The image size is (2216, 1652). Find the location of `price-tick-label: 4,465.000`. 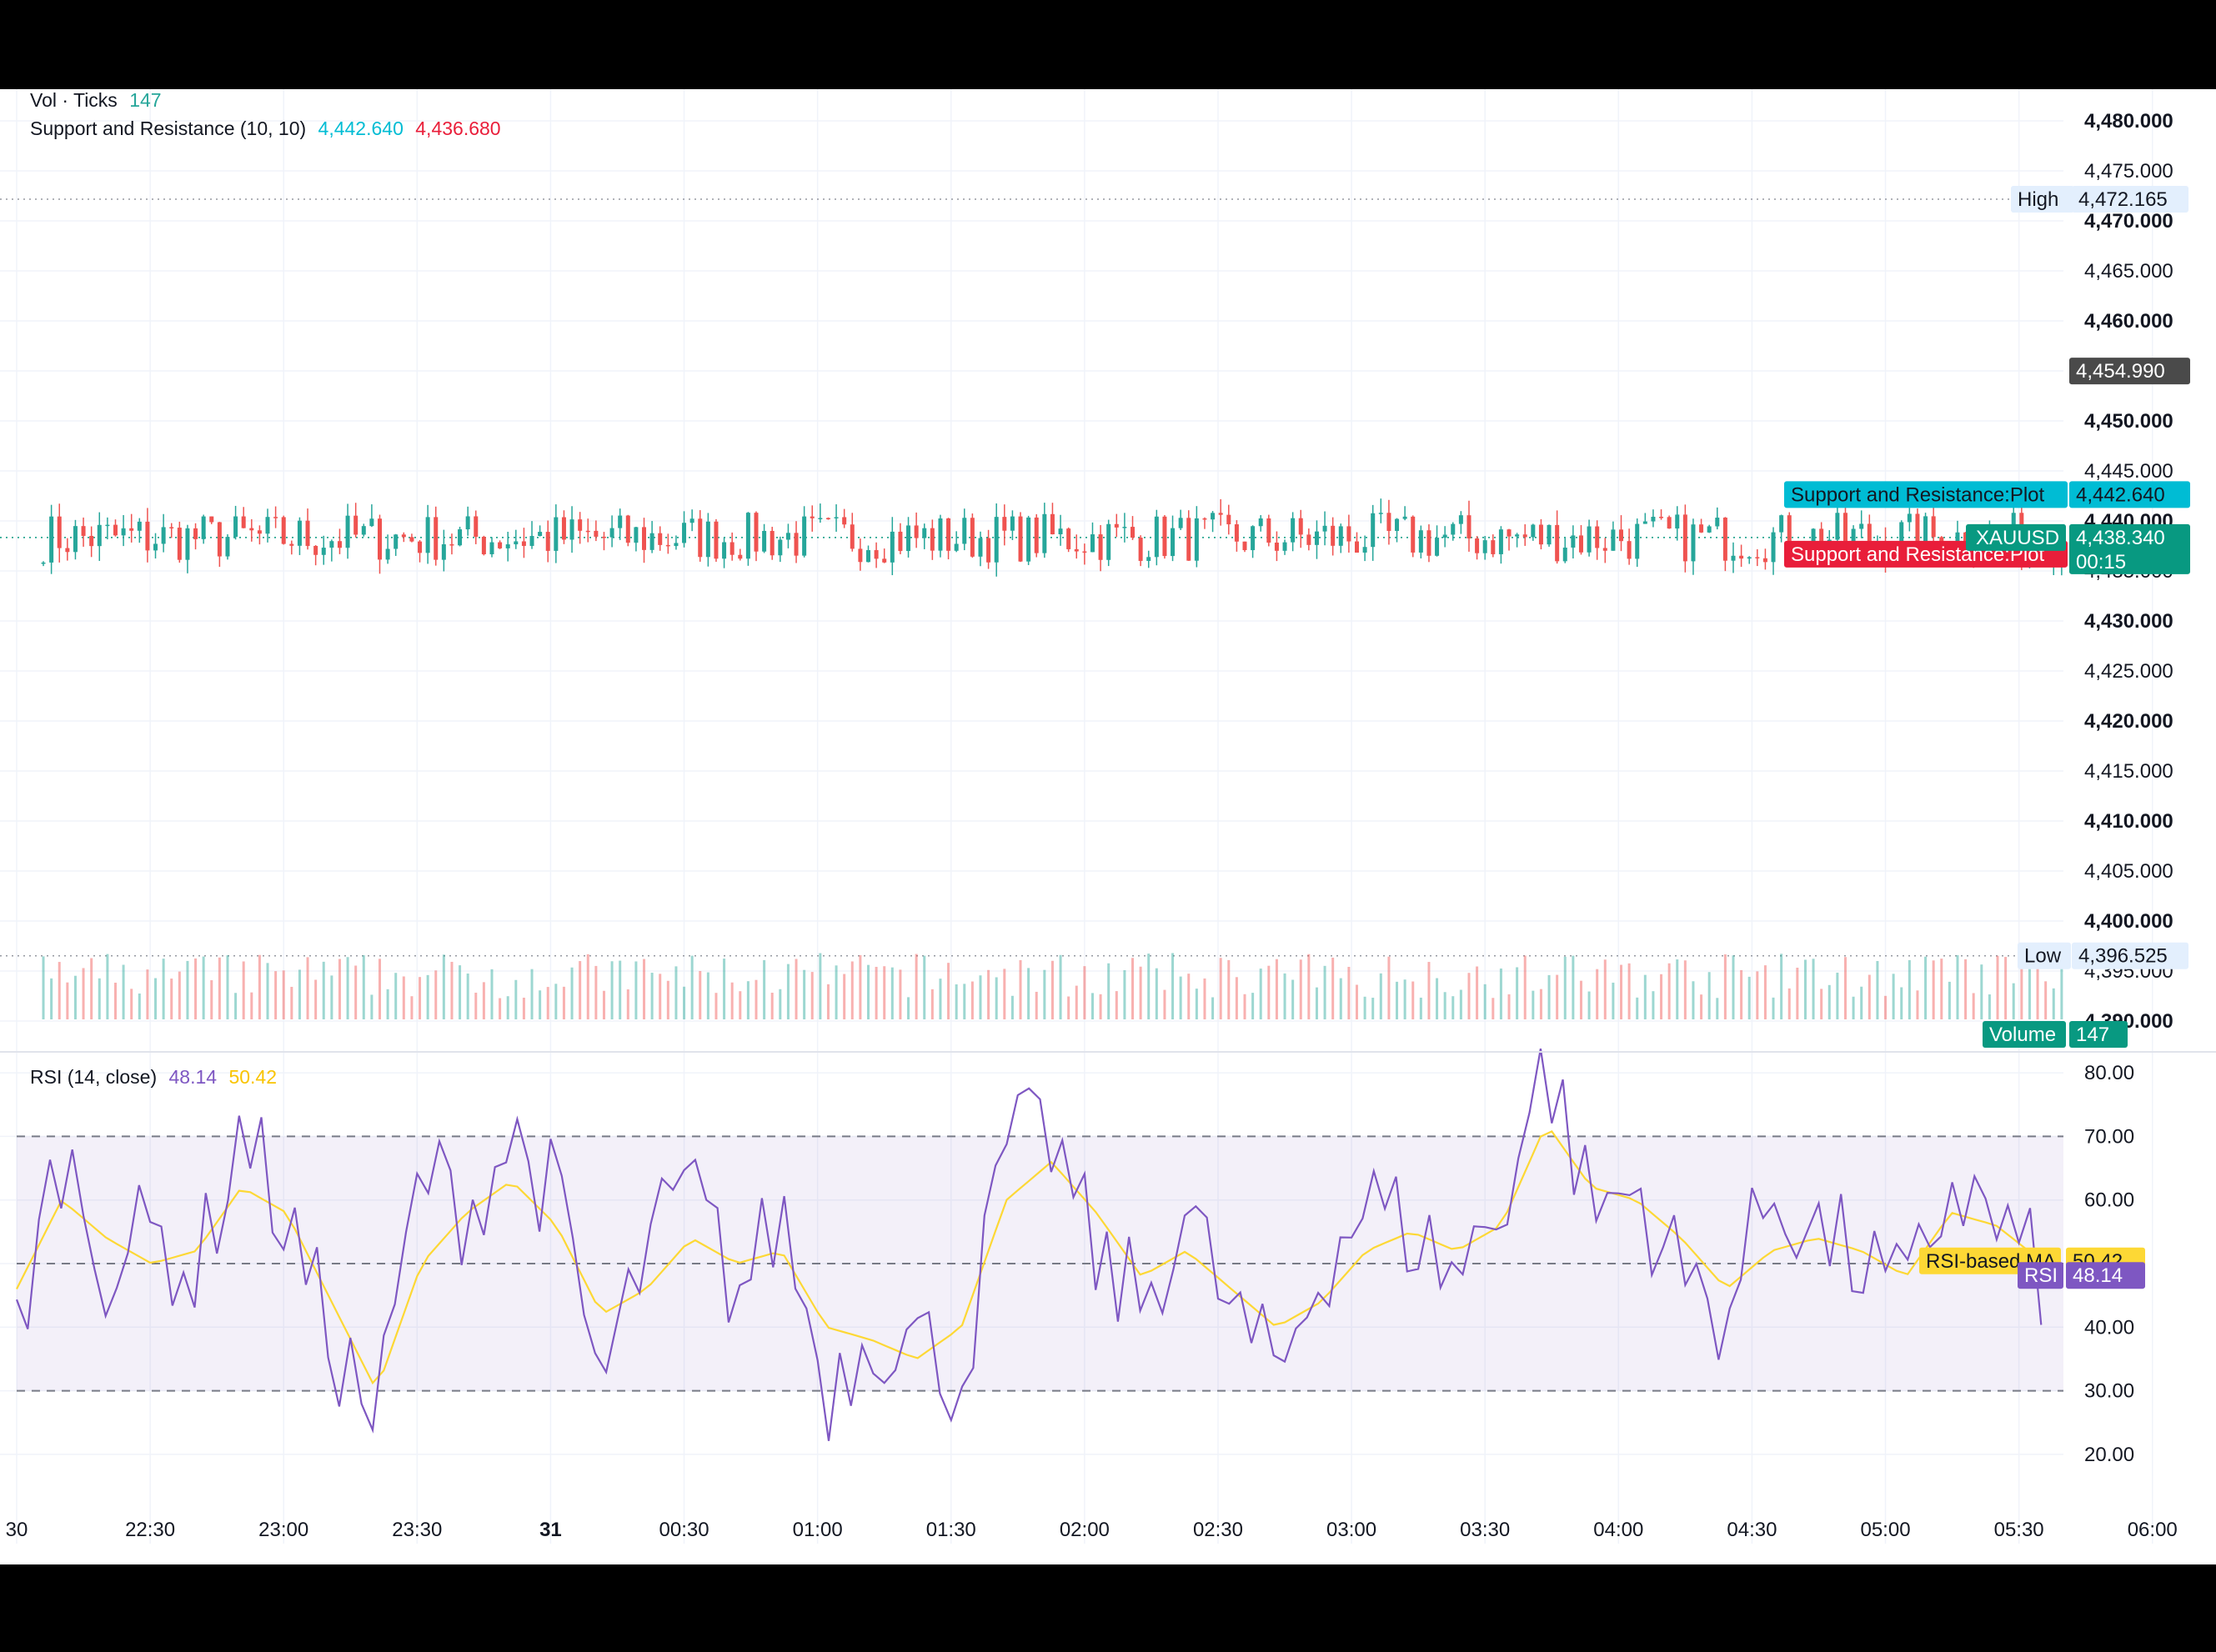

price-tick-label: 4,465.000 is located at coordinates (2128, 271).